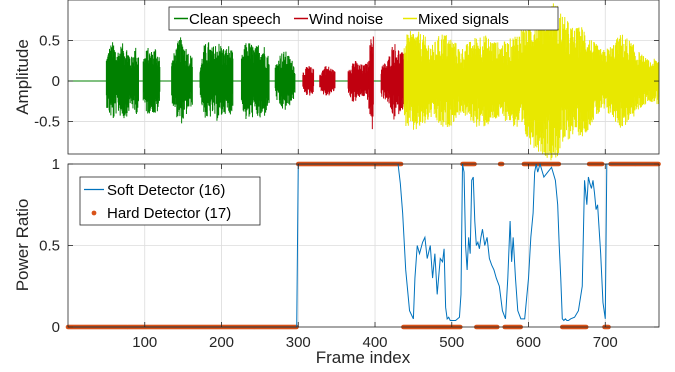 The width and height of the screenshot is (675, 372). What do you see at coordinates (22, 245) in the screenshot?
I see `bottom-ylabel: Power Ratio` at bounding box center [22, 245].